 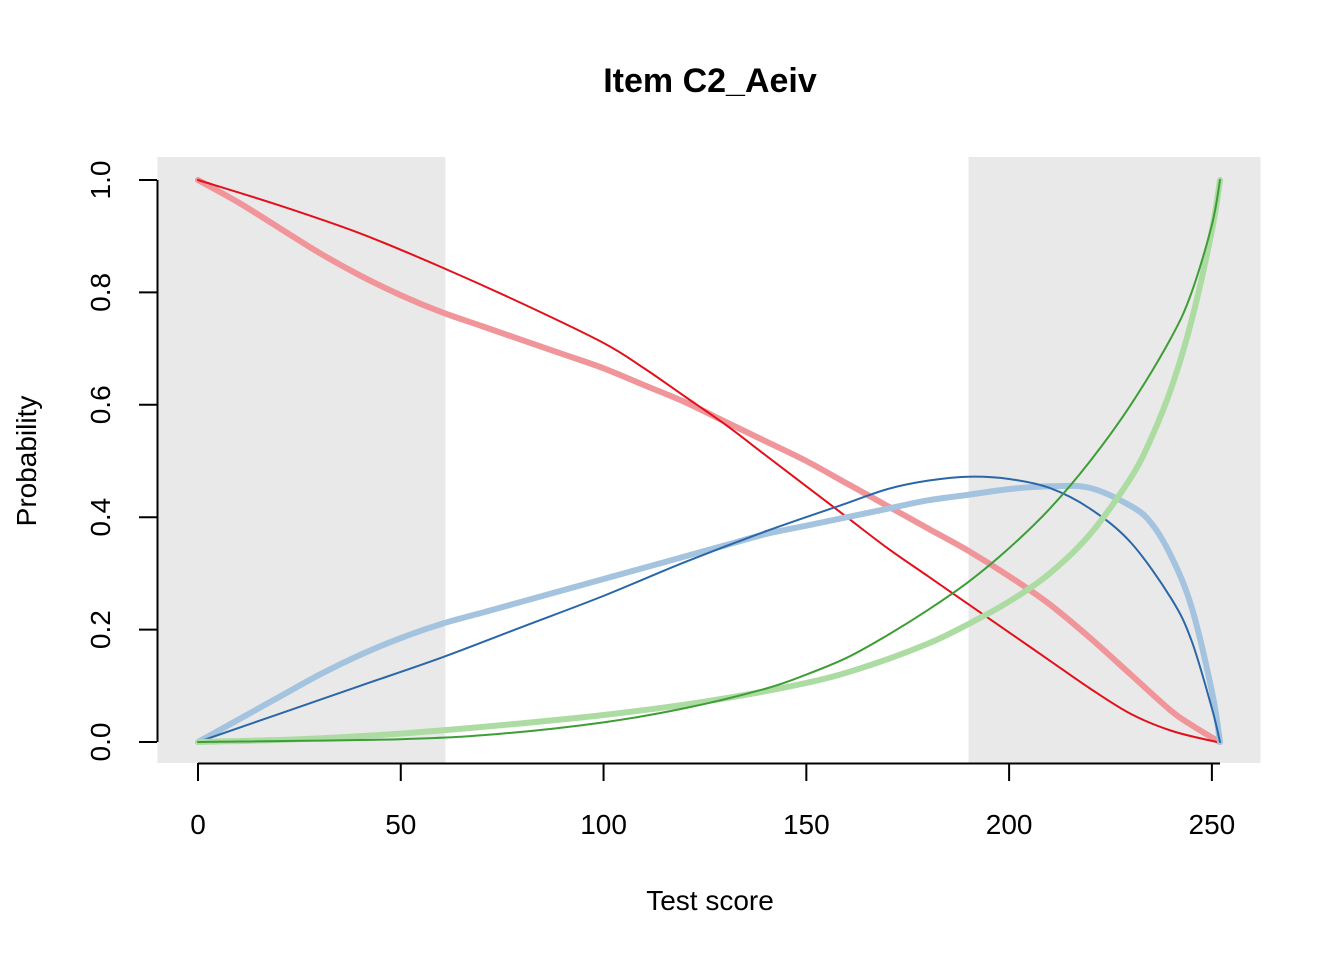 What do you see at coordinates (806, 824) in the screenshot?
I see `x-tick-label-150: 150` at bounding box center [806, 824].